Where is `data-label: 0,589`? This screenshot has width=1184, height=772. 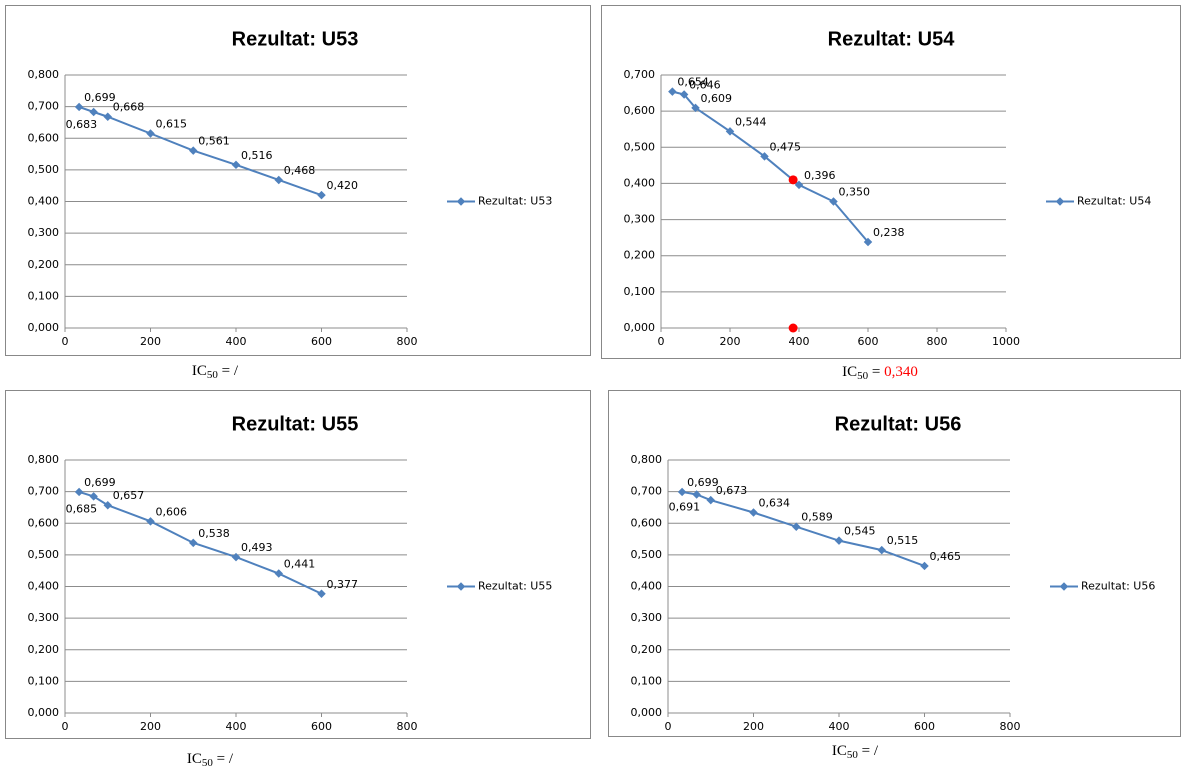
data-label: 0,589 is located at coordinates (817, 517).